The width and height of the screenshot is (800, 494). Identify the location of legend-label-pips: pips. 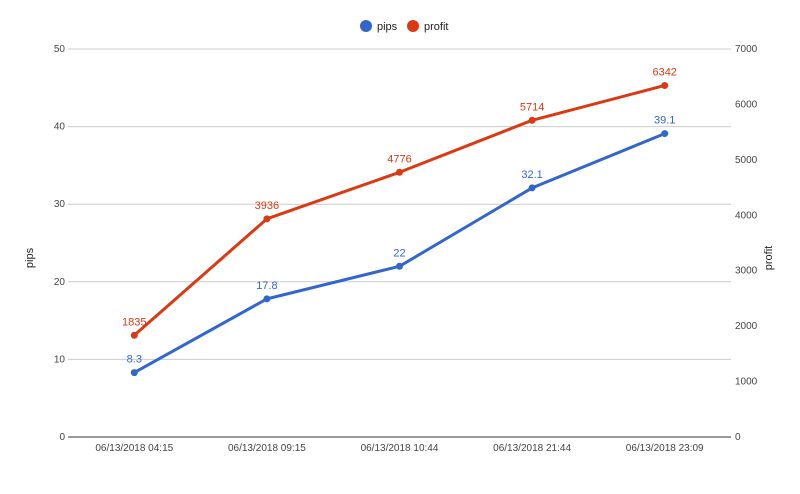
(387, 27).